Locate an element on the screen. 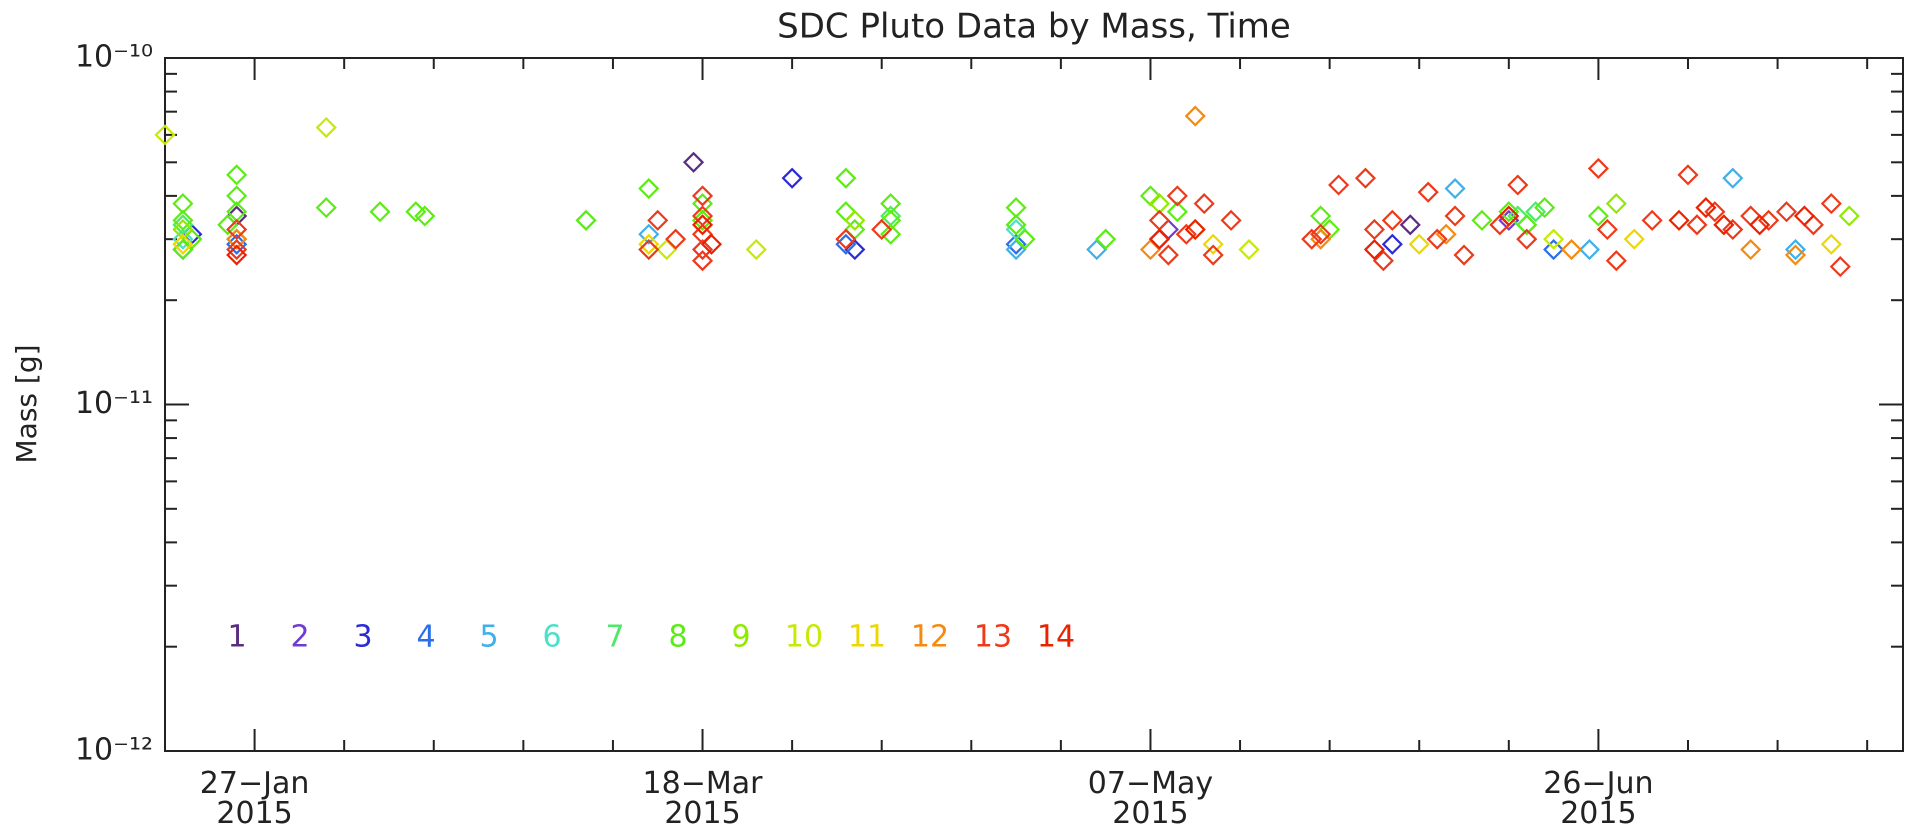 The image size is (1905, 840). x-tick-label: 18−Mar 2015 is located at coordinates (702, 798).